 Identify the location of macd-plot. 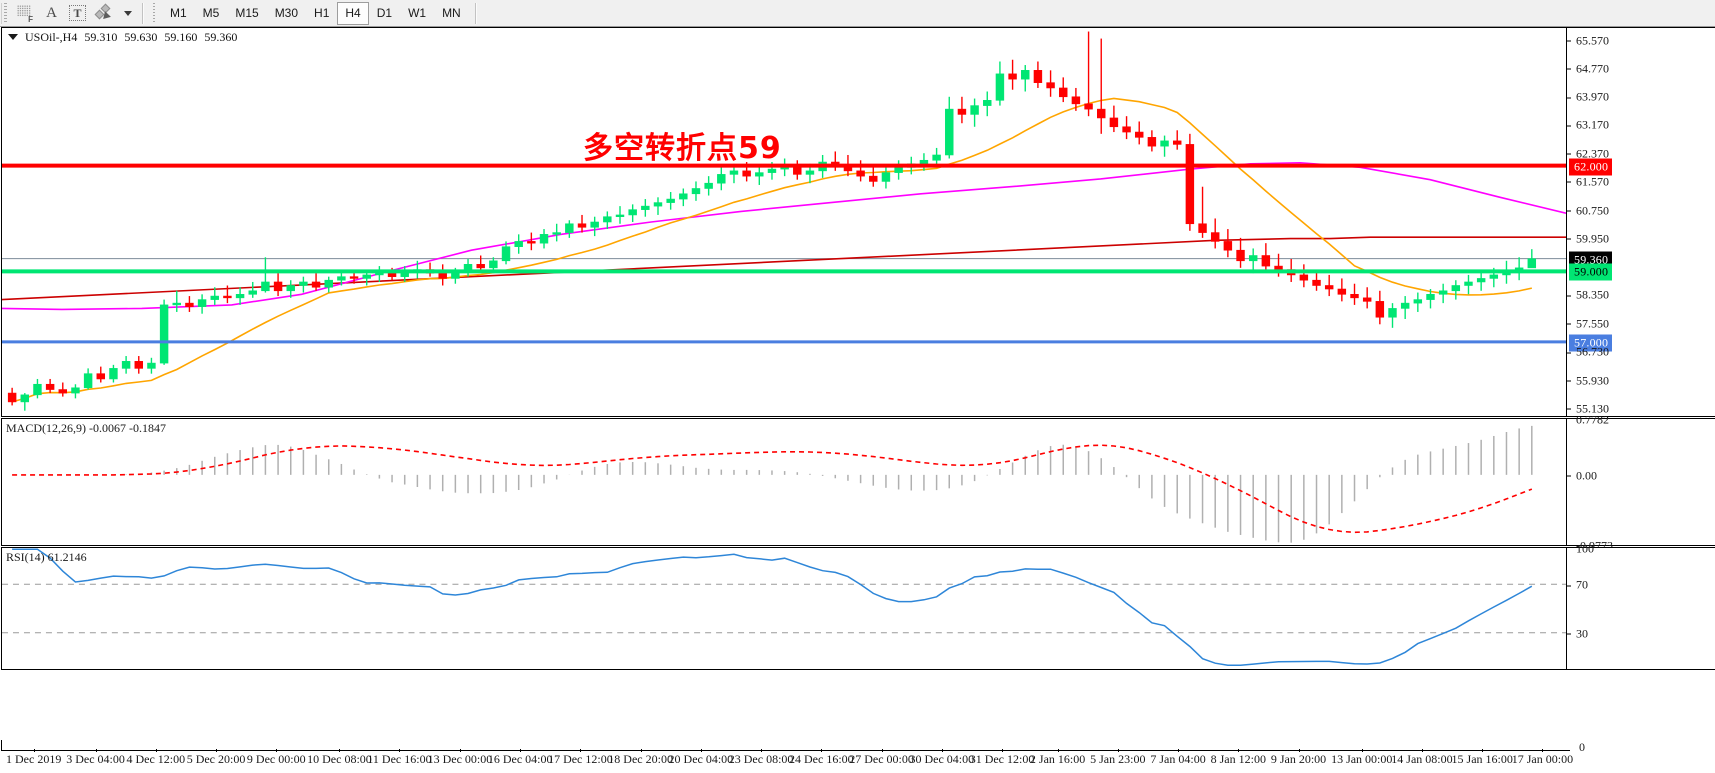
(784, 482).